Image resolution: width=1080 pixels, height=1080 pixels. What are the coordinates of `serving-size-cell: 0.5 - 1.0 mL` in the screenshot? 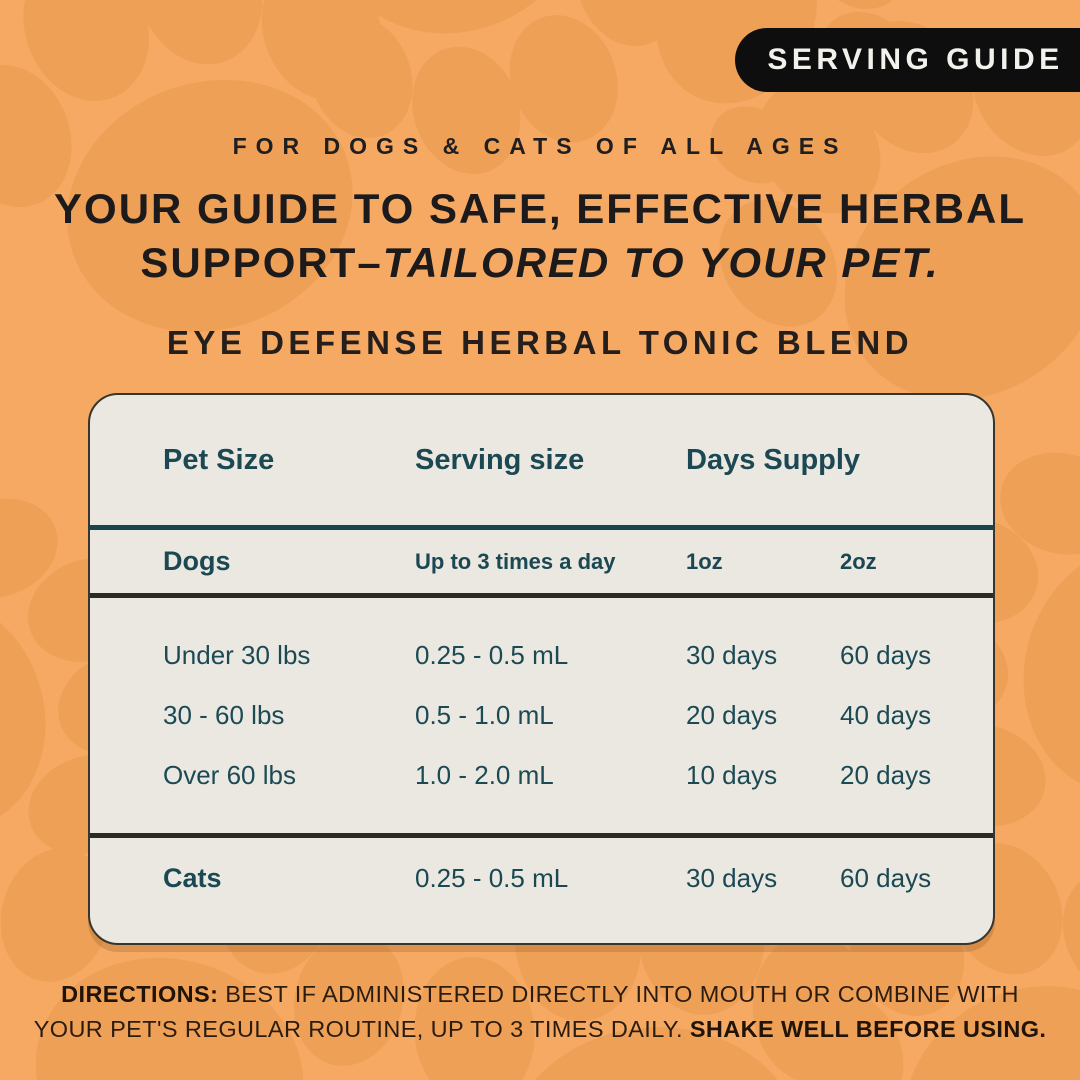 It's located at (484, 714).